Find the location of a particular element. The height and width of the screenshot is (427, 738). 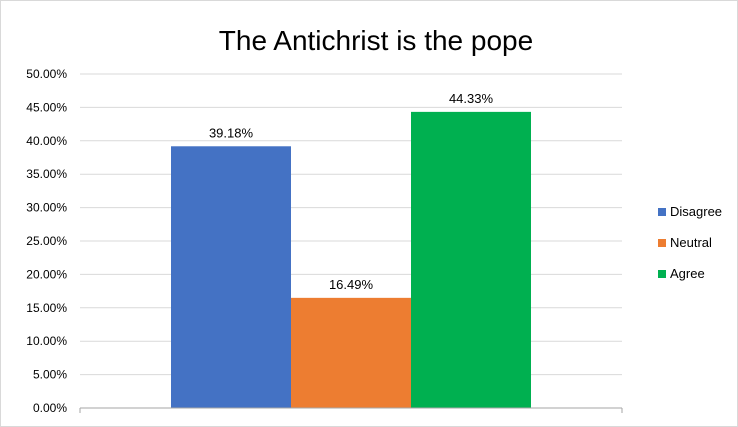

y-tick-label: 25.00% is located at coordinates (46, 241).